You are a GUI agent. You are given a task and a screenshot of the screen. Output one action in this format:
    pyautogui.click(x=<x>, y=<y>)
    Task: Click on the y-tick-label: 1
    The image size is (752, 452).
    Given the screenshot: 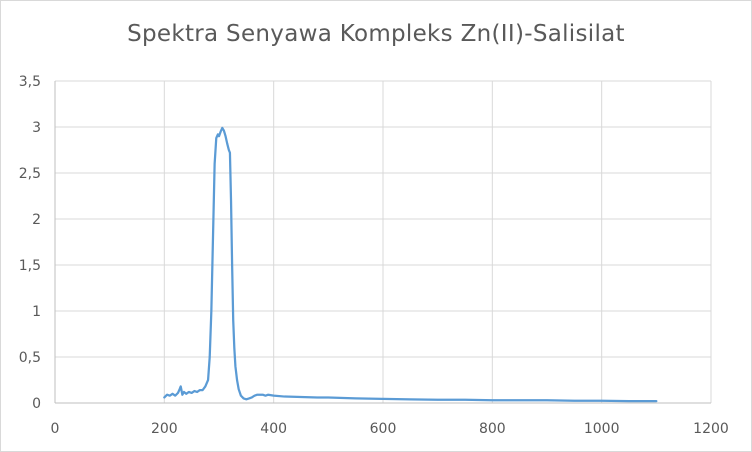 What is the action you would take?
    pyautogui.click(x=36, y=312)
    